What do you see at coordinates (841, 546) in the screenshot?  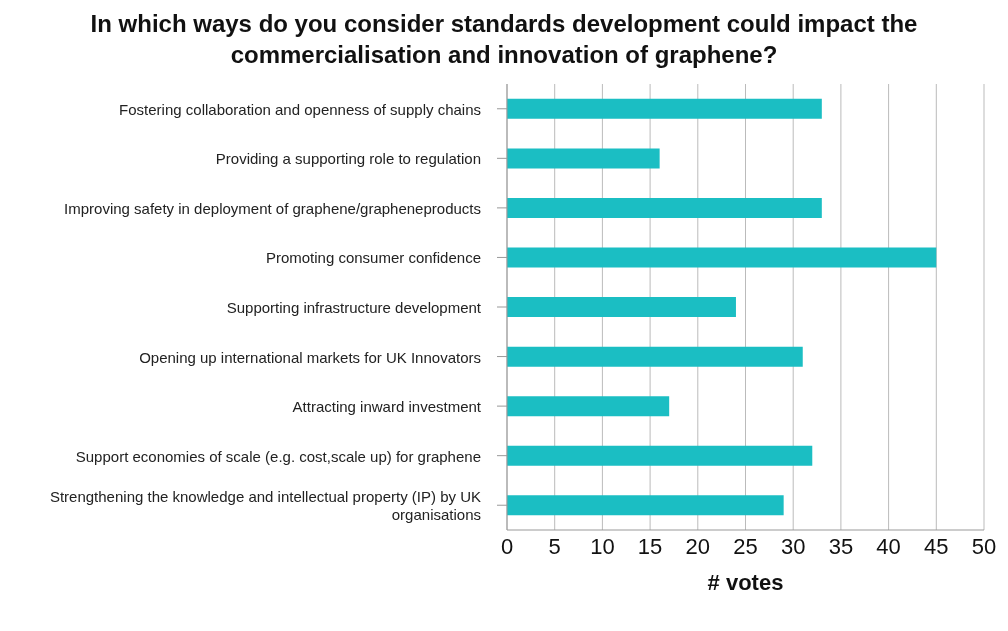 I see `x-tick-label: 35` at bounding box center [841, 546].